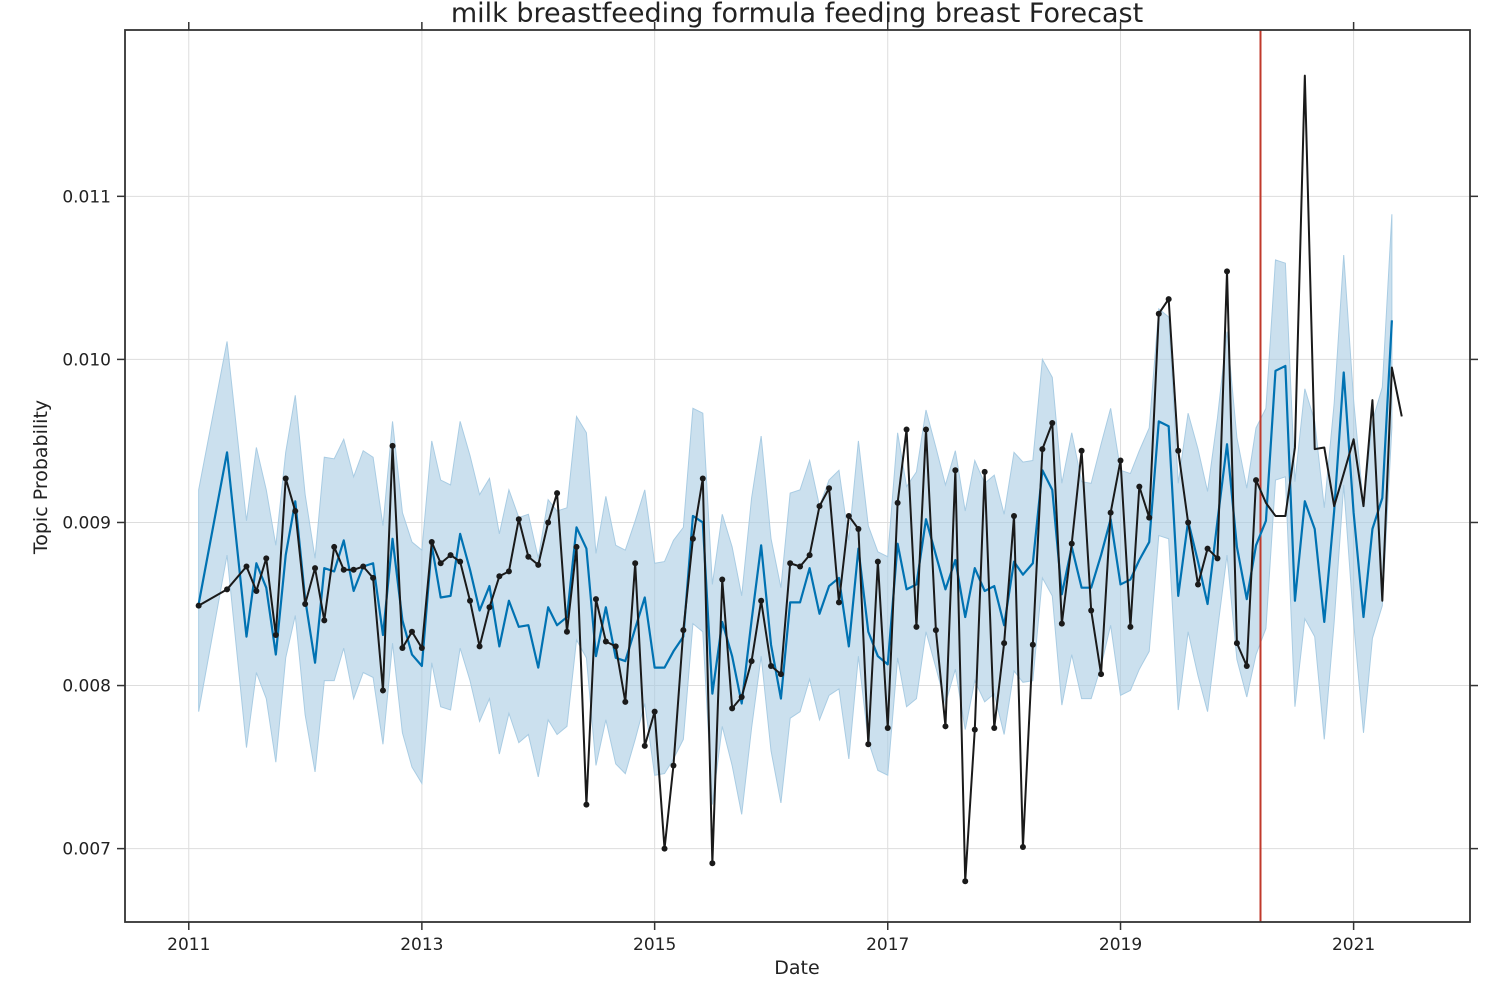  Describe the element at coordinates (86, 523) in the screenshot. I see `y-tick-label-2: 0.009` at that location.